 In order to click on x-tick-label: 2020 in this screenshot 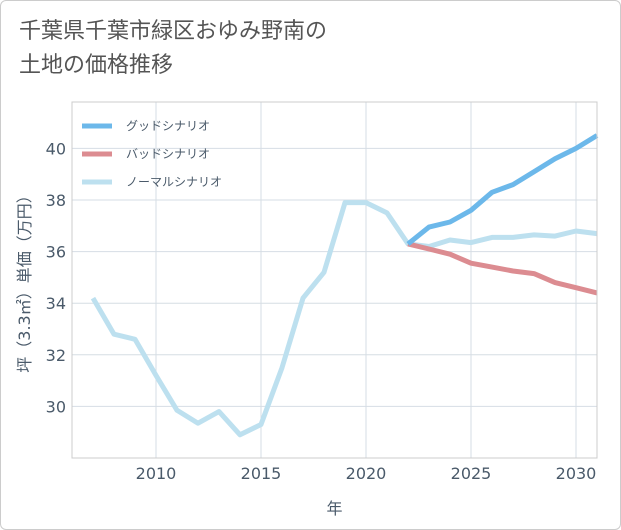, I will do `click(366, 473)`.